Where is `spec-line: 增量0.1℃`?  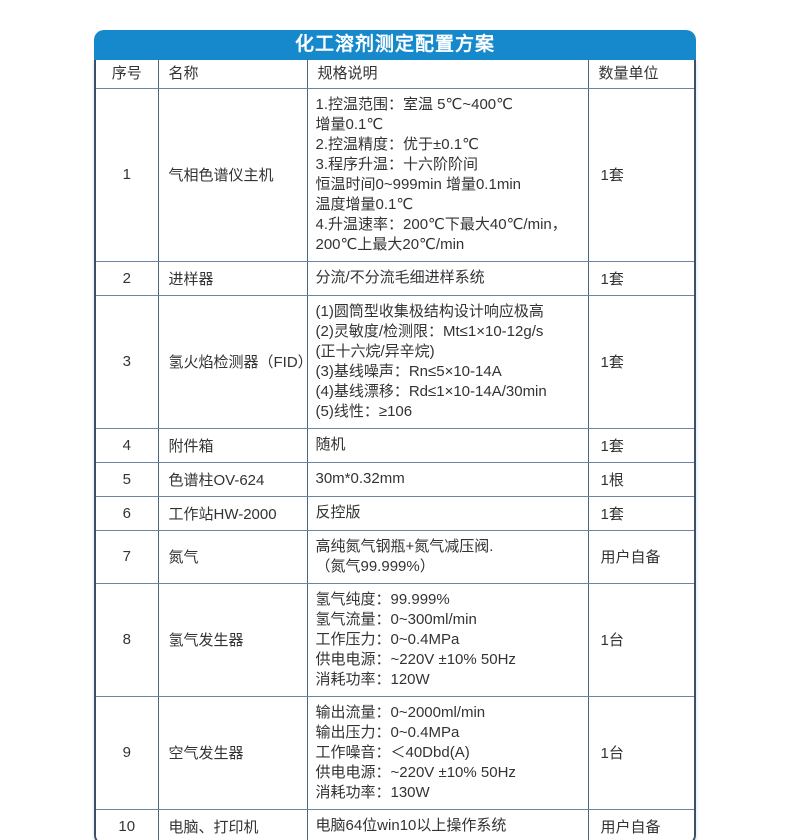
spec-line: 增量0.1℃ is located at coordinates (349, 124).